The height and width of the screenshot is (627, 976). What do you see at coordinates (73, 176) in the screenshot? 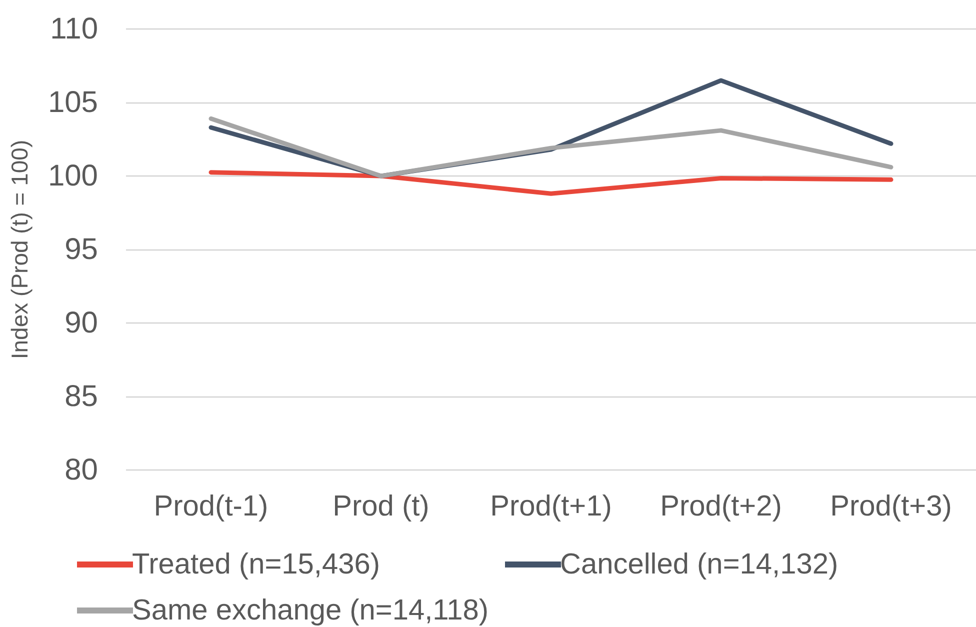
I see `y-tick-label: 100` at bounding box center [73, 176].